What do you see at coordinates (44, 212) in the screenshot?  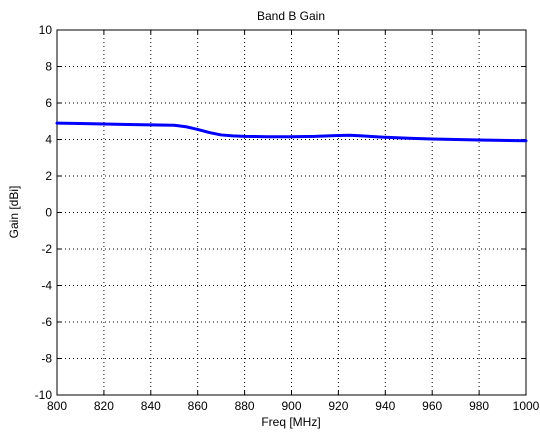 I see `y-tick-labels: -10 -8 -6 -4 -2 0 2 4 6 8 10` at bounding box center [44, 212].